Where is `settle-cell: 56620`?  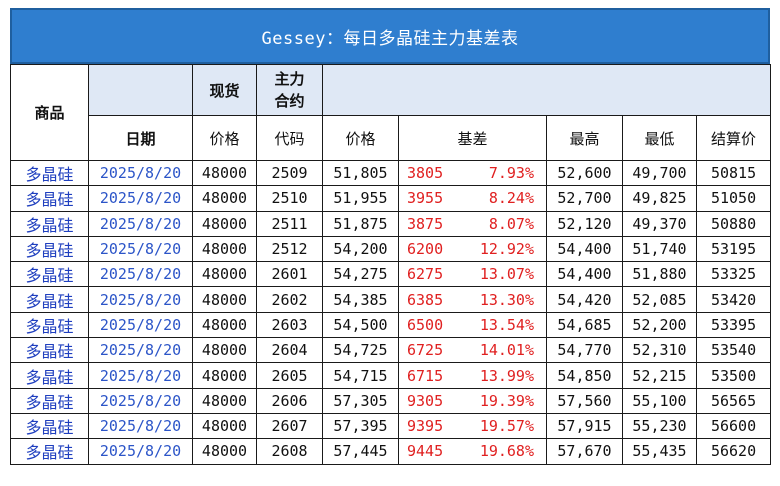 settle-cell: 56620 is located at coordinates (733, 451).